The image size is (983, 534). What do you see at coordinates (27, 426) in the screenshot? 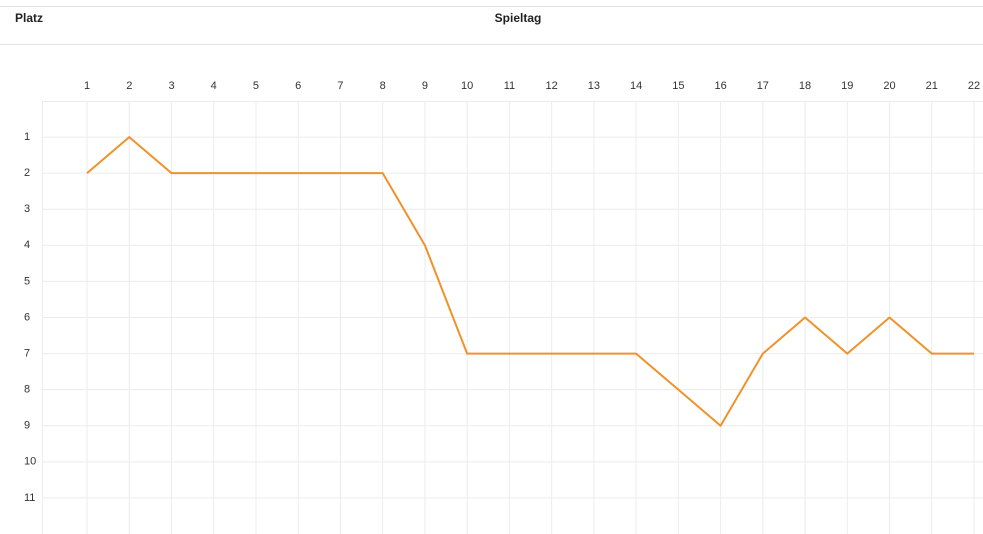
I see `y-tick-label: 9` at bounding box center [27, 426].